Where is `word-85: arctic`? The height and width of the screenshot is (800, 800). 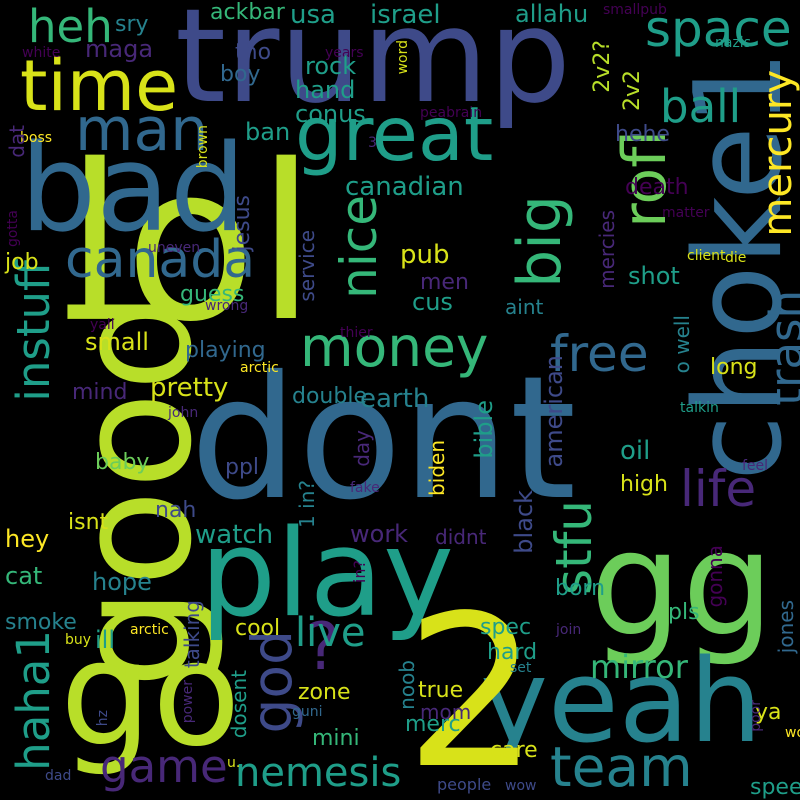 word-85: arctic is located at coordinates (259, 368).